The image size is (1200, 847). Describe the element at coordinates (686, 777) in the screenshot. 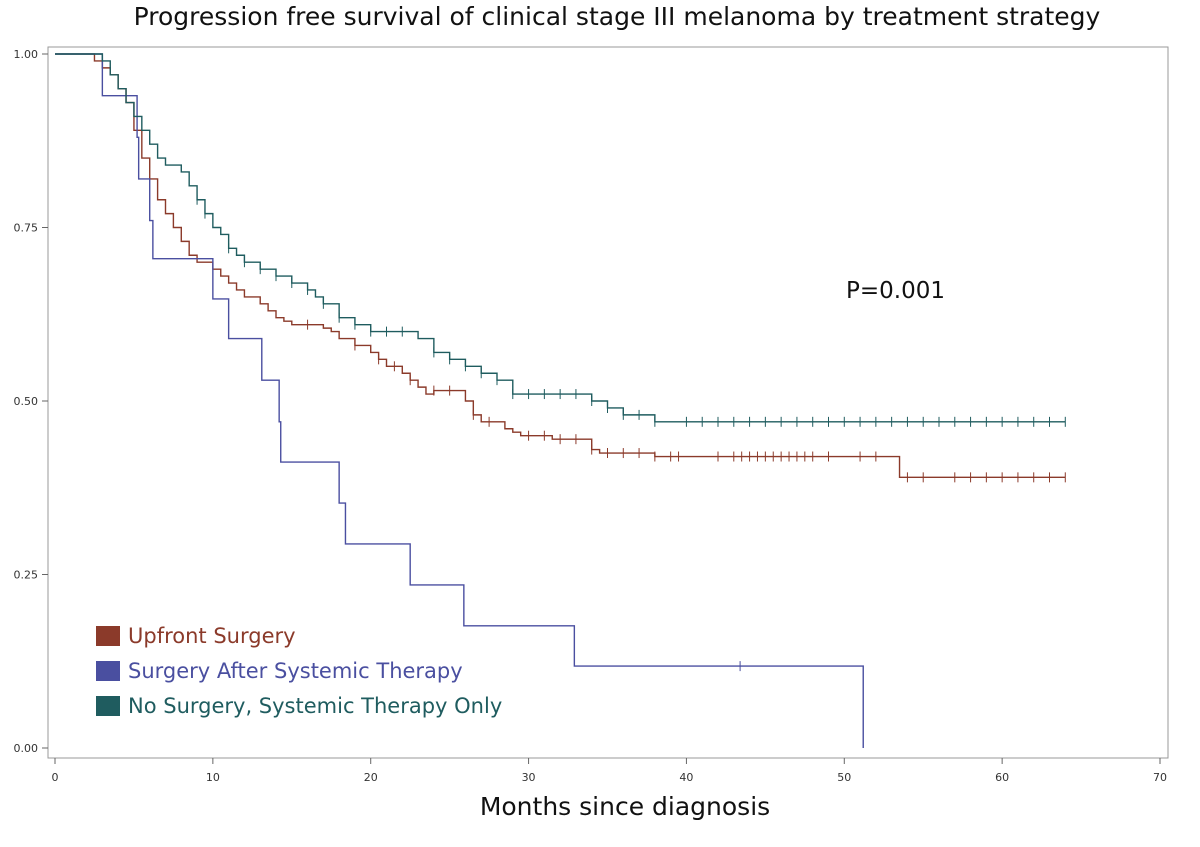

I see `x-tick-label-4: 40` at that location.